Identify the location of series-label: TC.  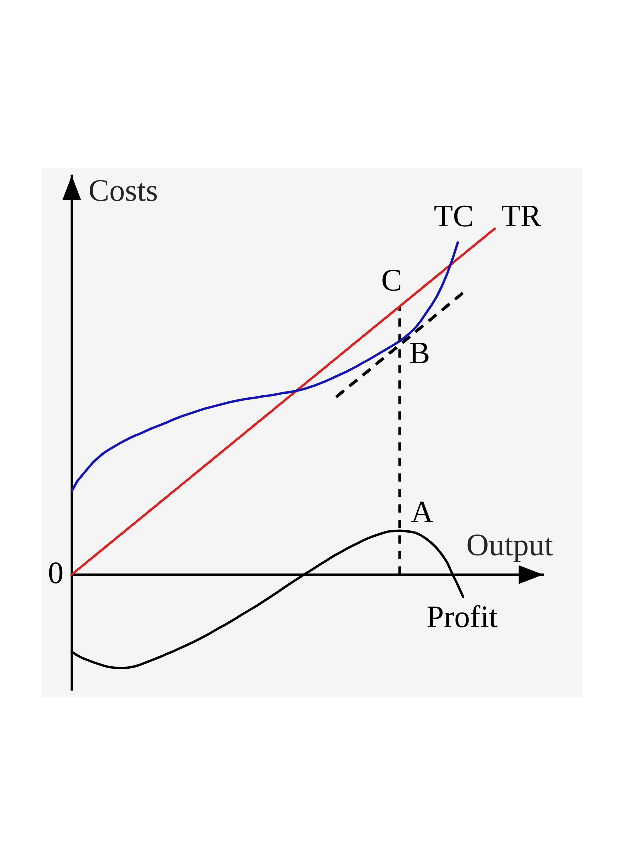
(453, 216).